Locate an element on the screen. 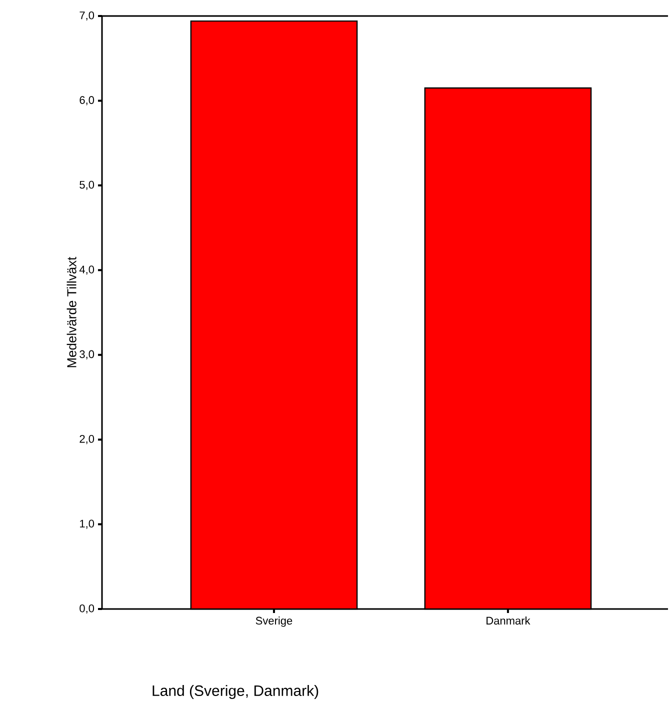 This screenshot has height=712, width=669. y-tick-label: 6,0 is located at coordinates (87, 101).